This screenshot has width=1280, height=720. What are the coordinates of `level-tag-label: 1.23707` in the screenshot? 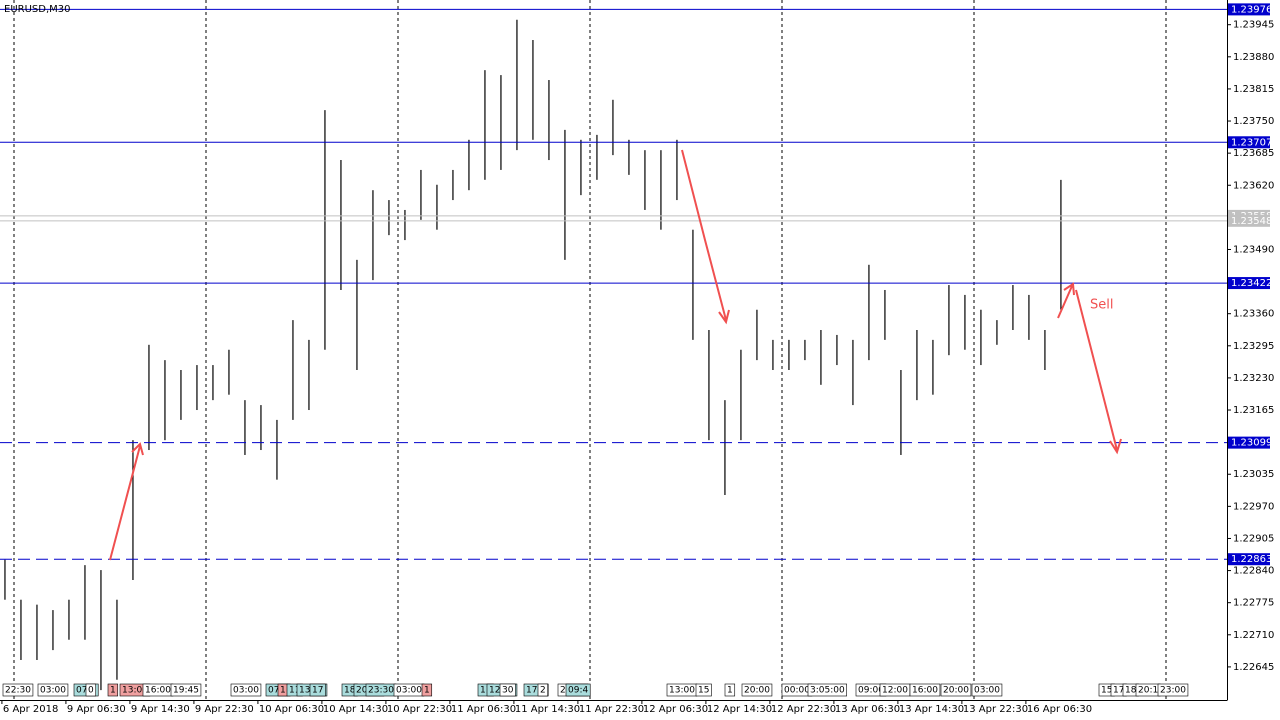 It's located at (1251, 142).